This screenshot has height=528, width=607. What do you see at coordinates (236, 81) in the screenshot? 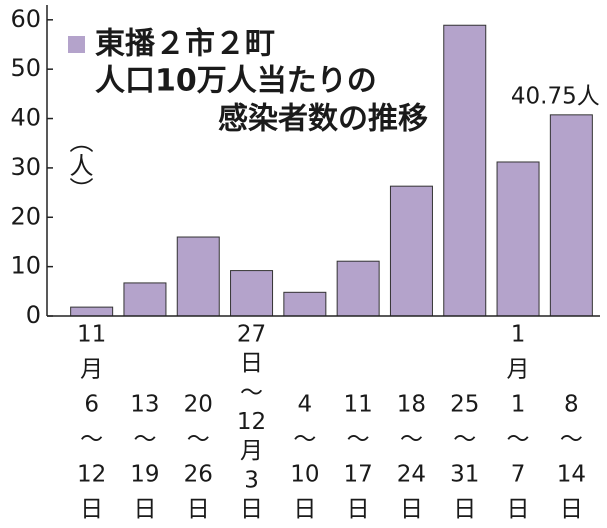
I see `chart-title: 人口10万人当たりの` at bounding box center [236, 81].